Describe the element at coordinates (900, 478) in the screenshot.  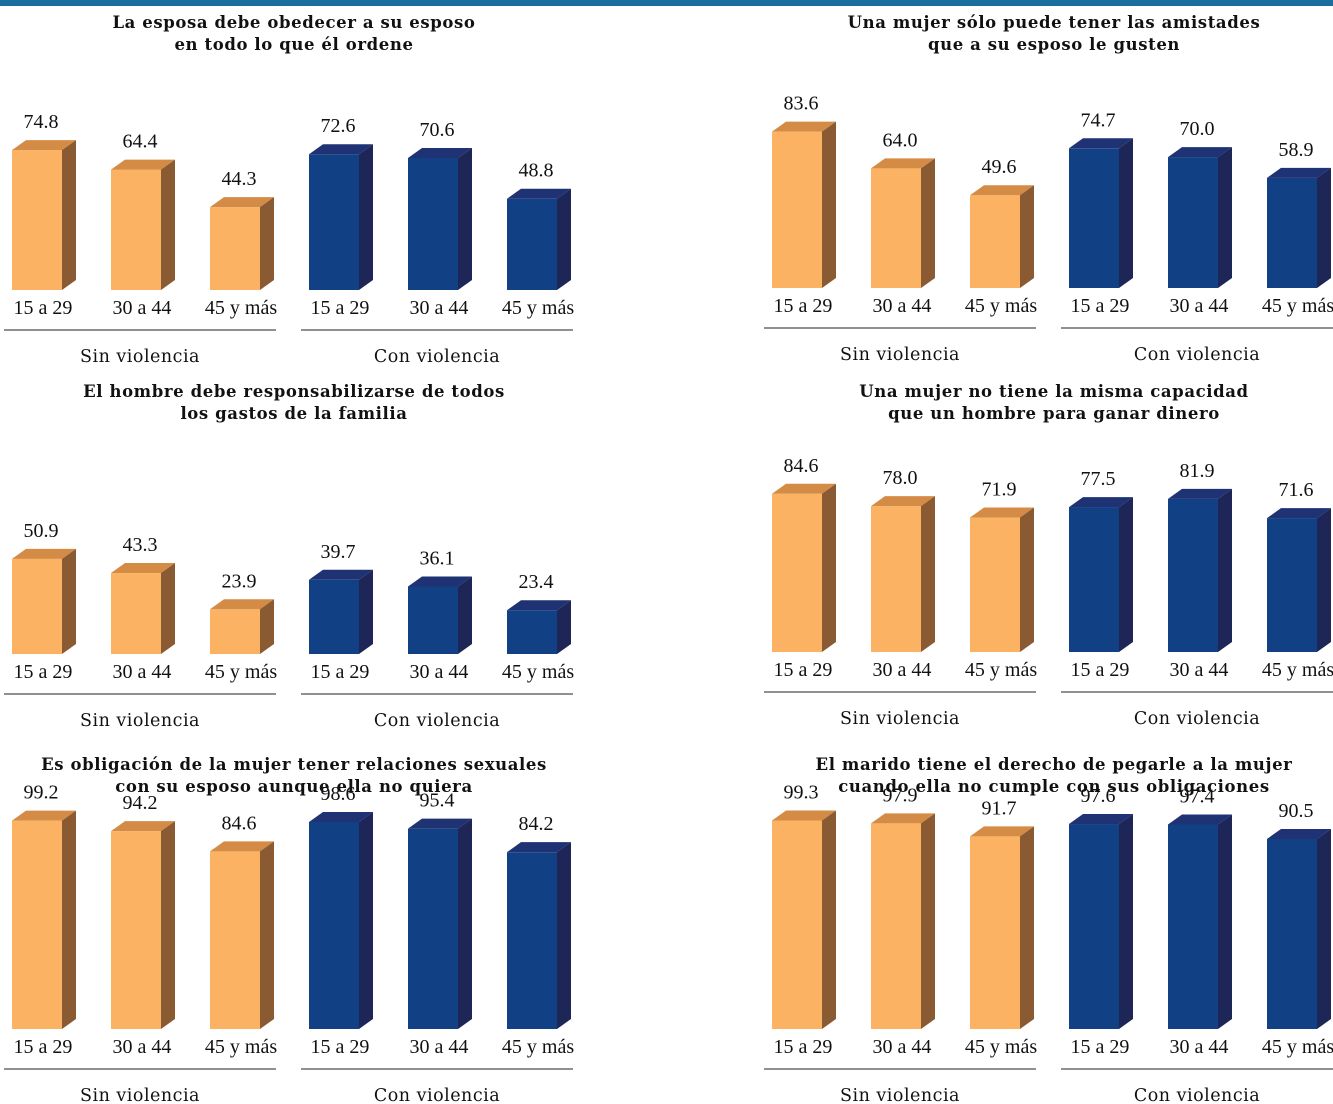
I see `data-label: 78.0` at that location.